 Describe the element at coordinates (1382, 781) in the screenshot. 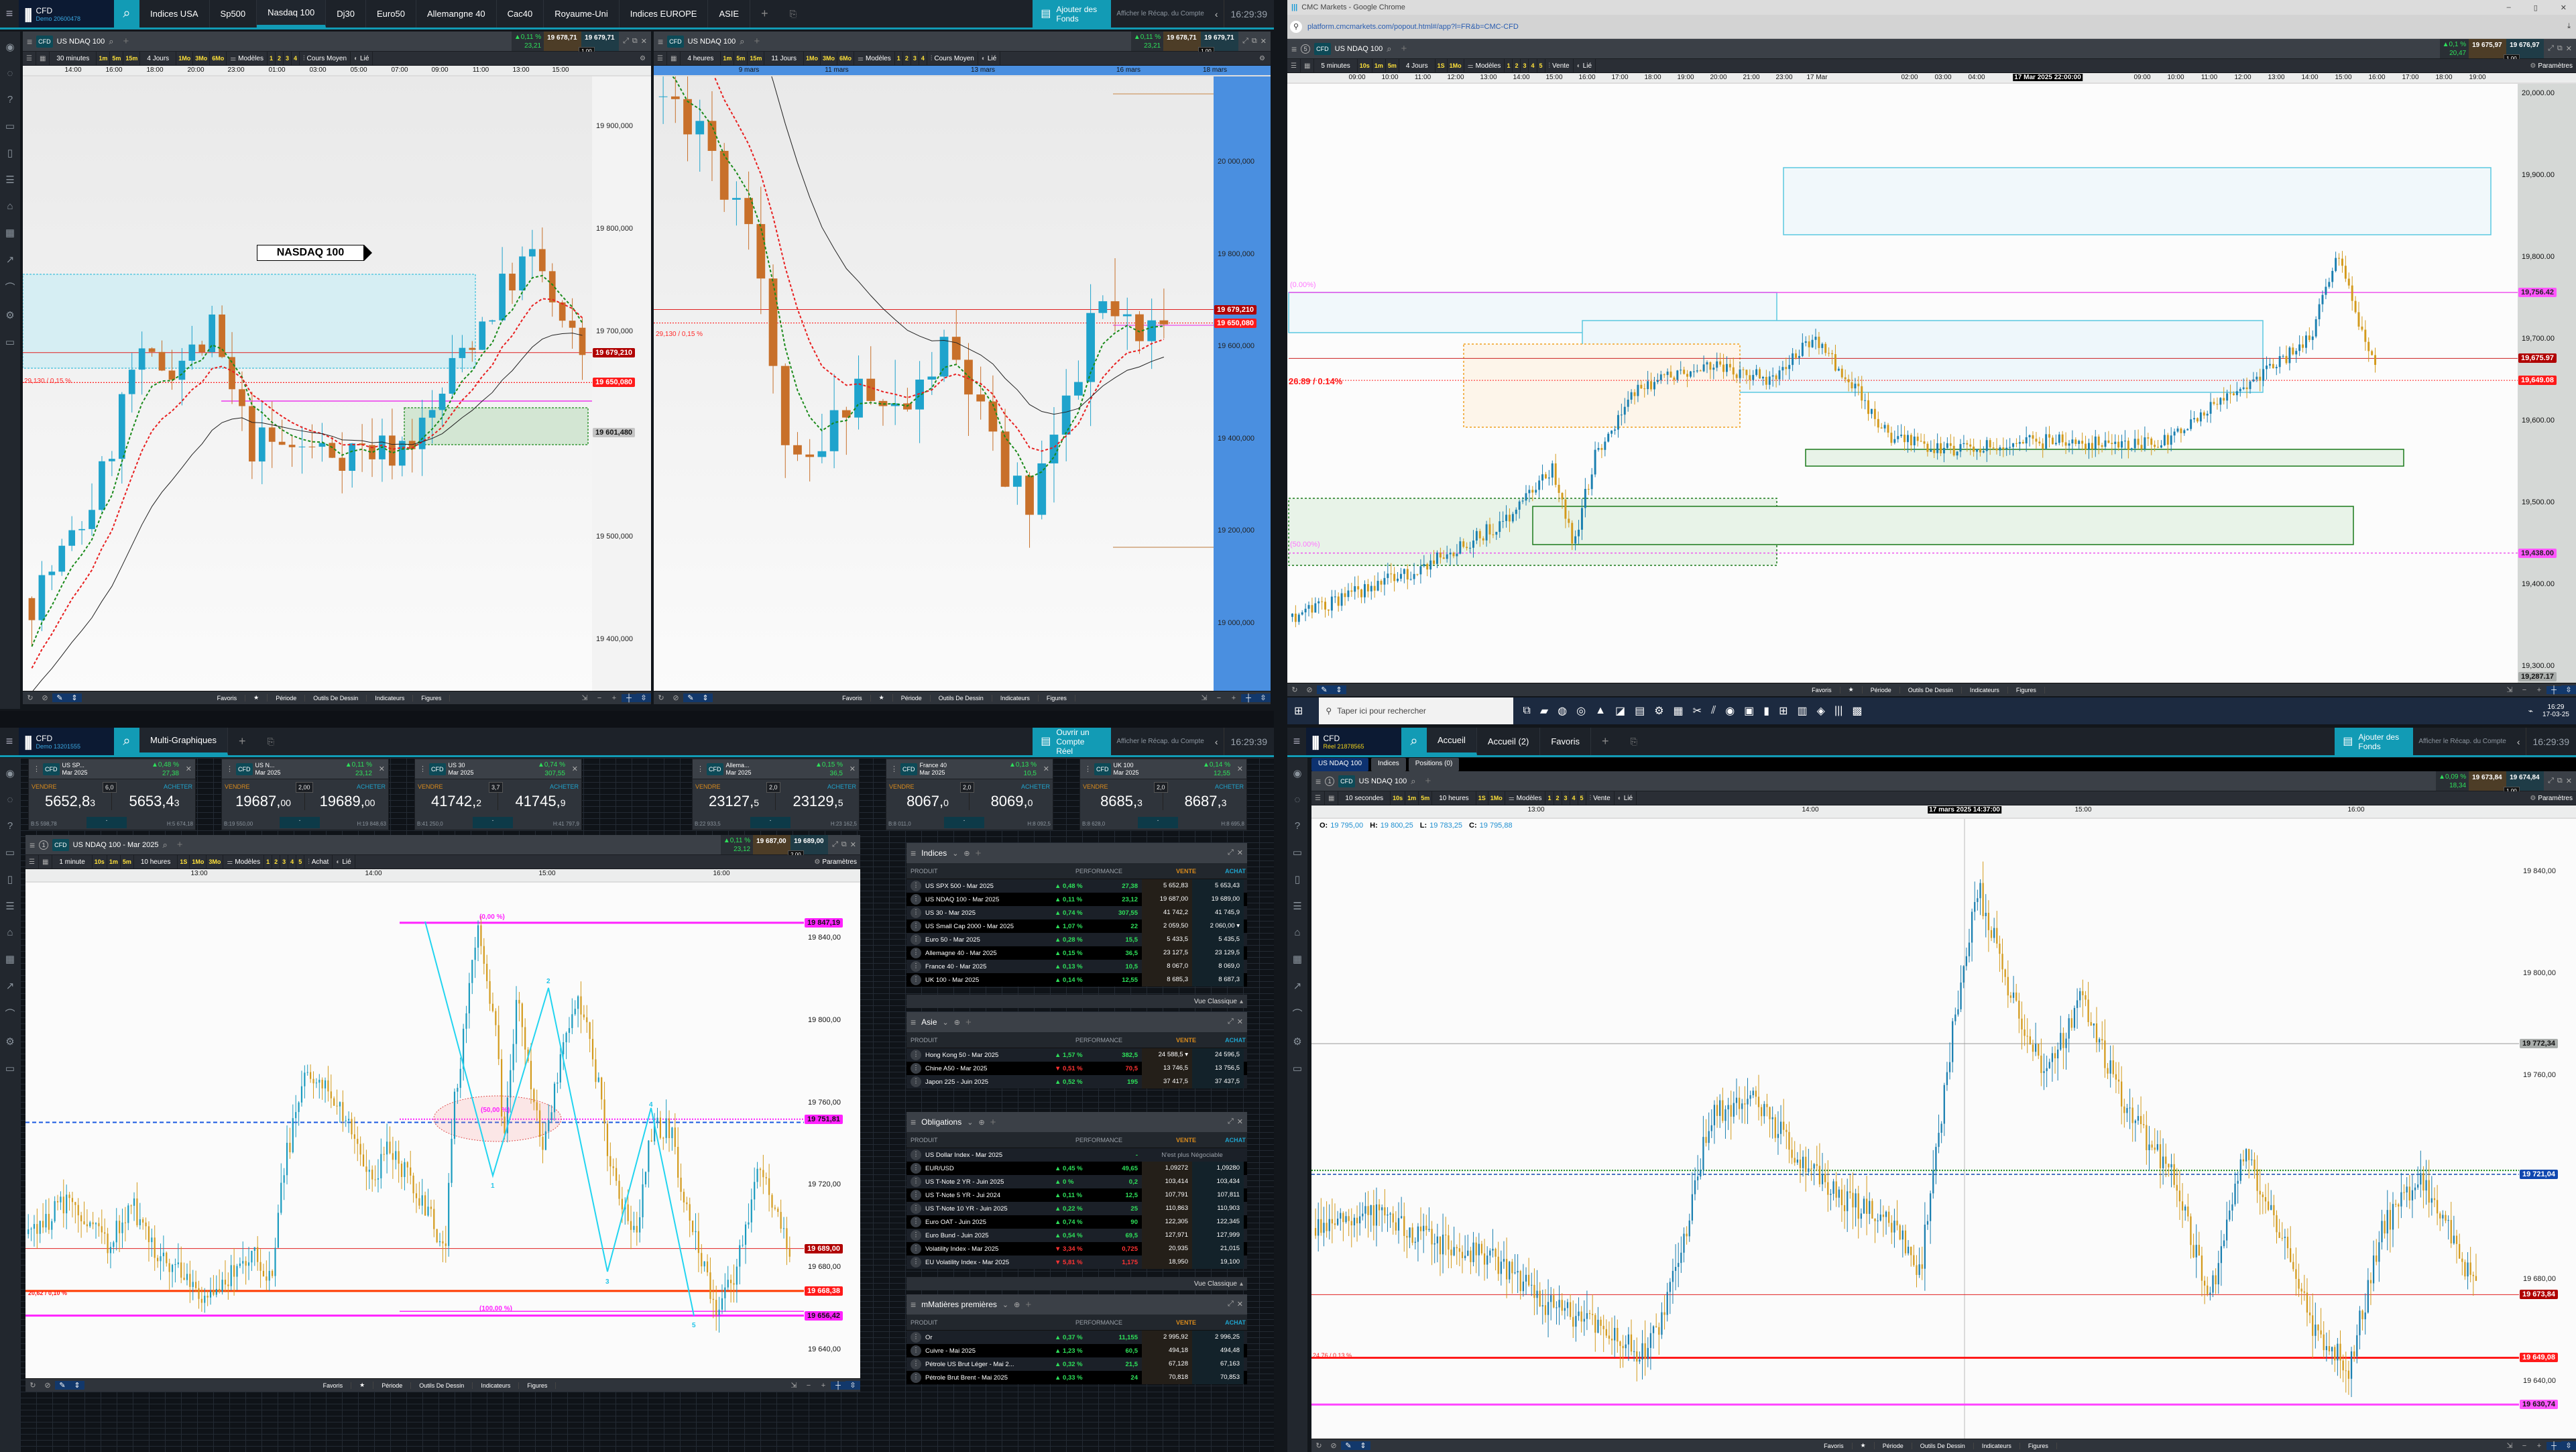

I see `product-name: US NDAQ 100` at that location.